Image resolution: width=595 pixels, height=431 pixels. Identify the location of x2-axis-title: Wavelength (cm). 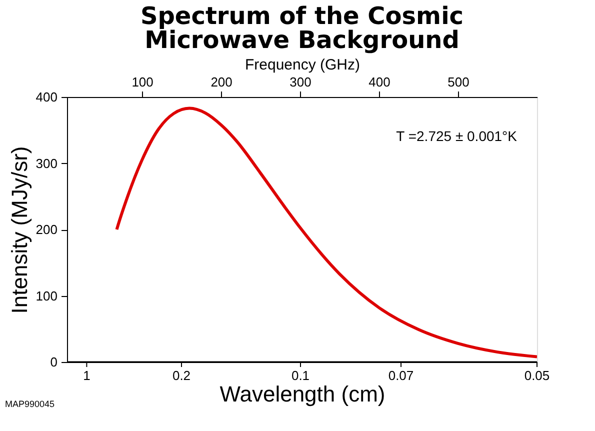
(303, 394).